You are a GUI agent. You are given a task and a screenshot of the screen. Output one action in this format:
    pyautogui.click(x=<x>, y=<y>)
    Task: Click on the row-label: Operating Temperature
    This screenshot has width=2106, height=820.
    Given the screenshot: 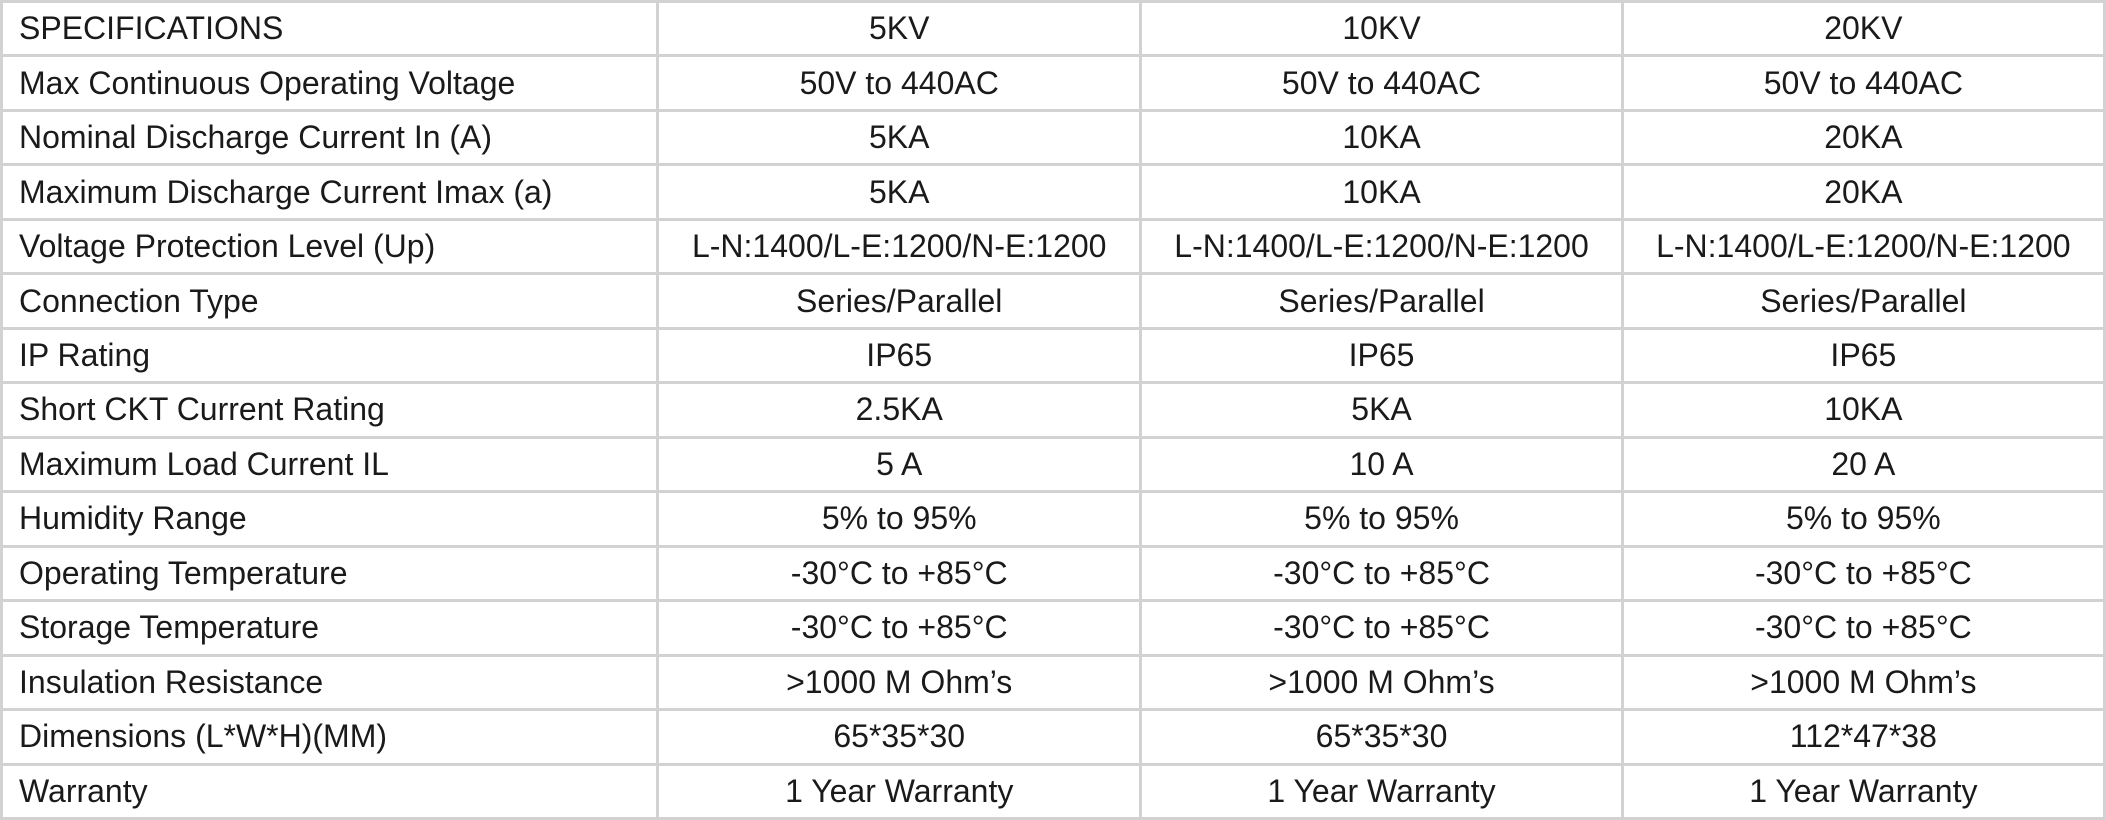 What is the action you would take?
    pyautogui.click(x=330, y=573)
    